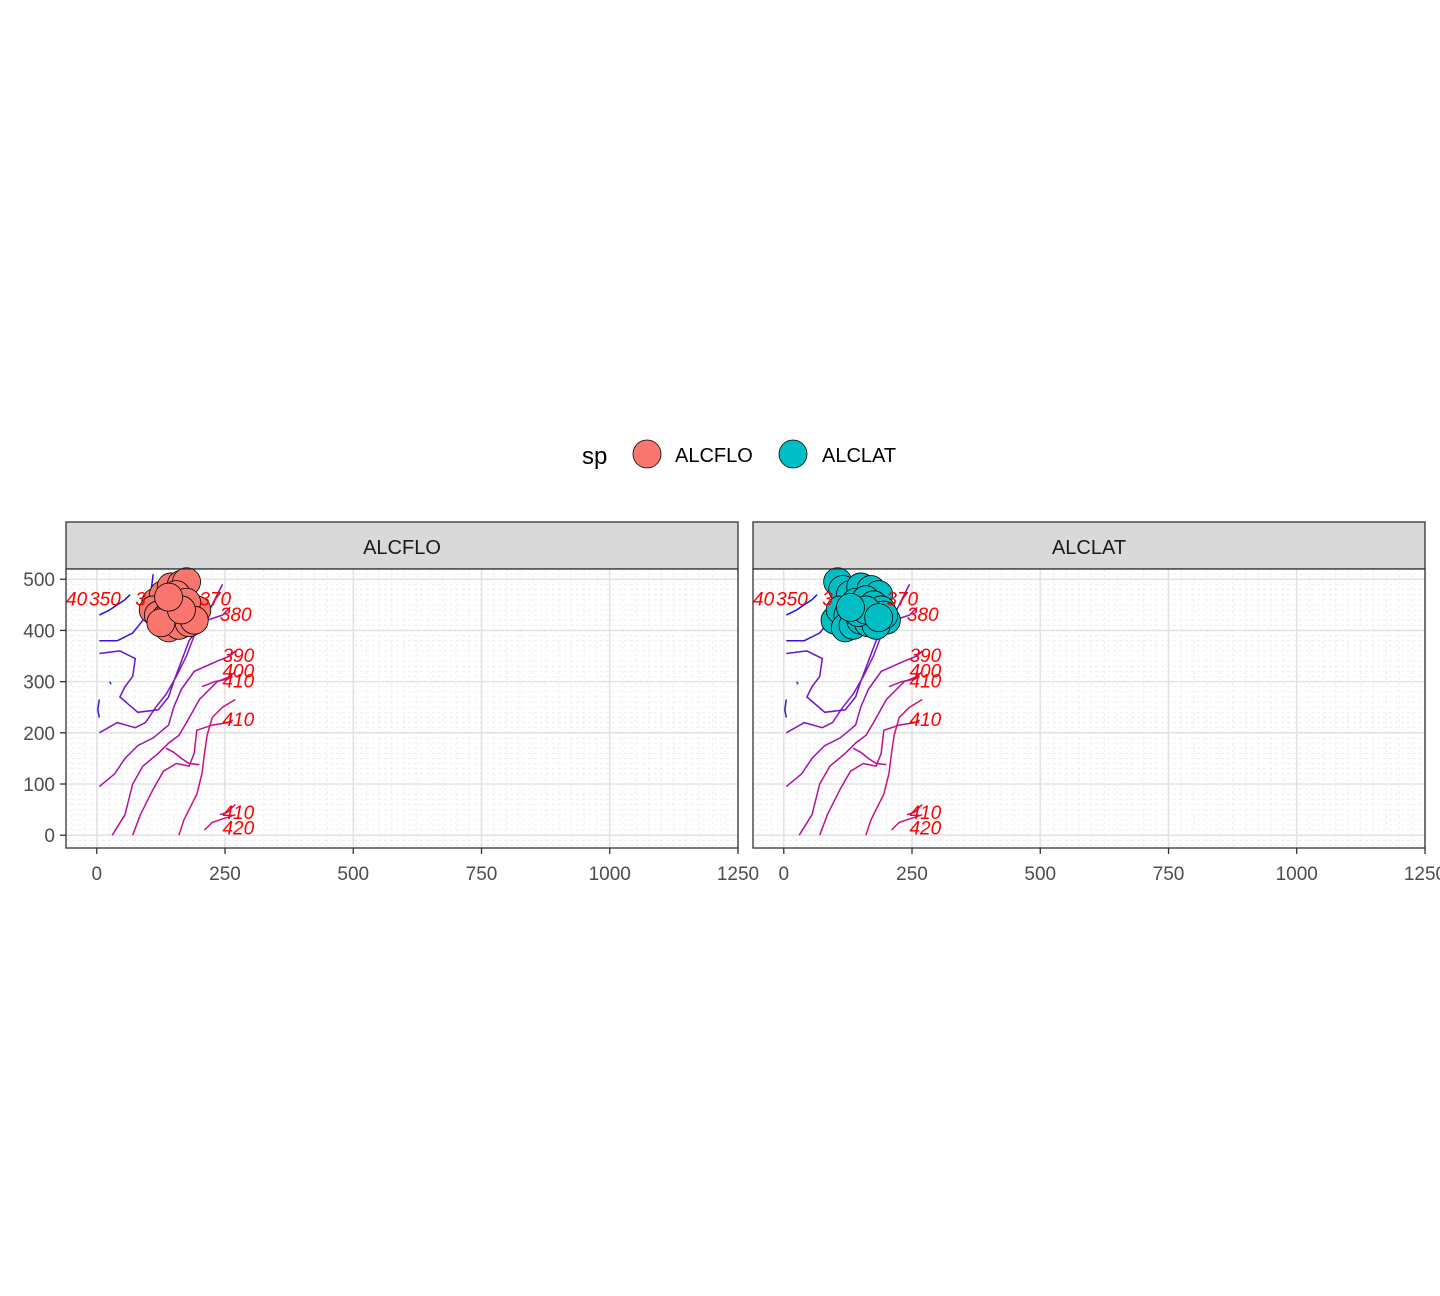  I want to click on legend-title: sp, so click(594, 456).